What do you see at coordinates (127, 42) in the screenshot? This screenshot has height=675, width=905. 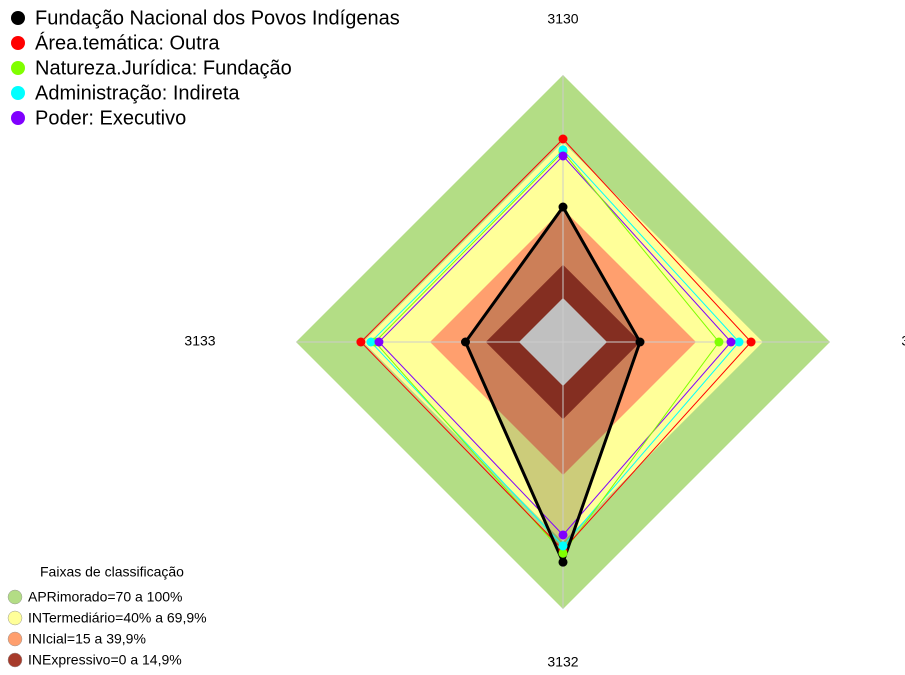 I see `legend-label: Área.temática: Outra` at bounding box center [127, 42].